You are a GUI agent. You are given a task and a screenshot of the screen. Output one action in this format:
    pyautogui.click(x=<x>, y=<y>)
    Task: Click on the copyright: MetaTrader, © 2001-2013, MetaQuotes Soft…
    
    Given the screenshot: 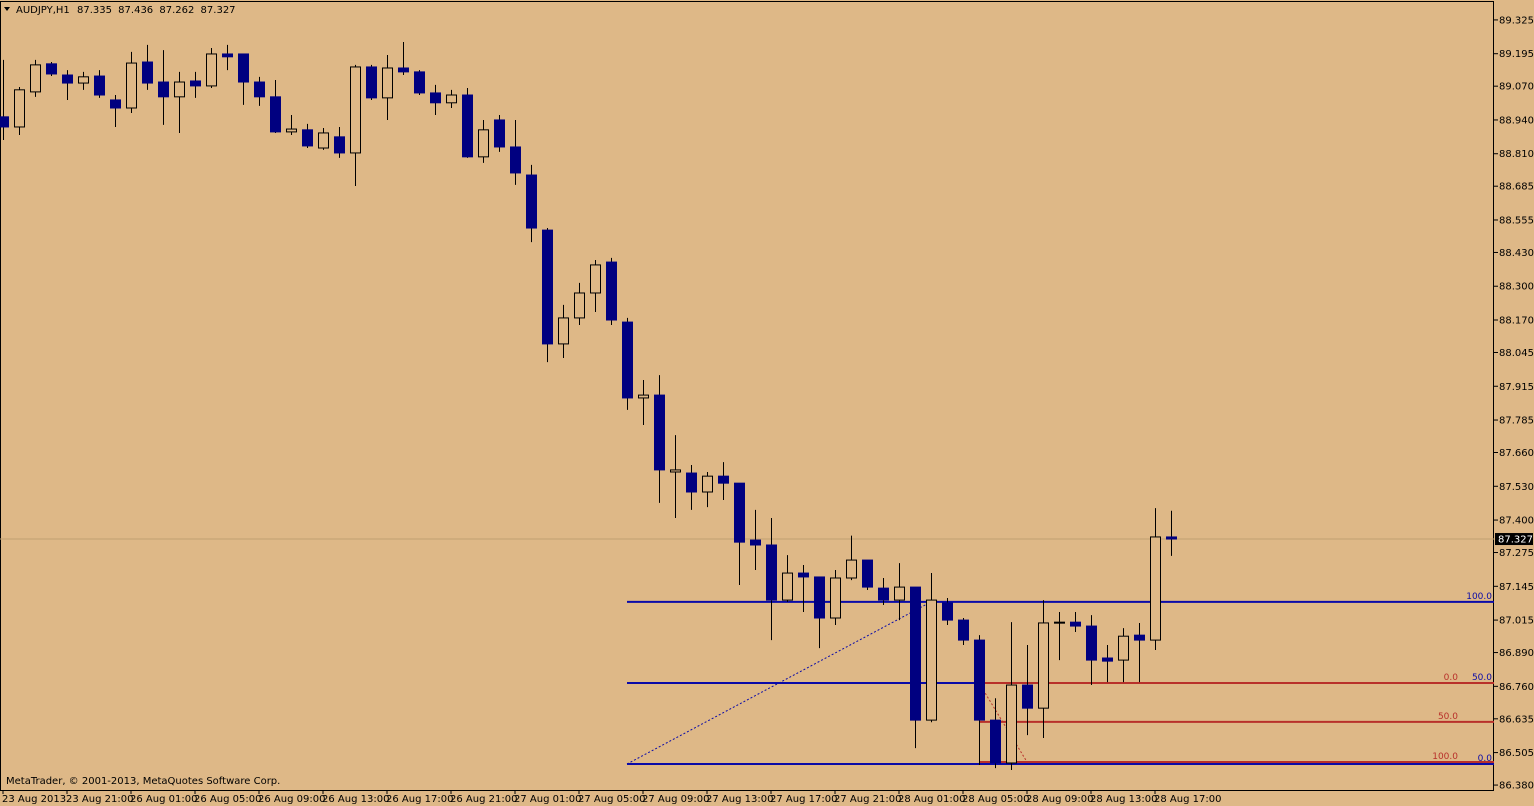 What is the action you would take?
    pyautogui.click(x=143, y=781)
    